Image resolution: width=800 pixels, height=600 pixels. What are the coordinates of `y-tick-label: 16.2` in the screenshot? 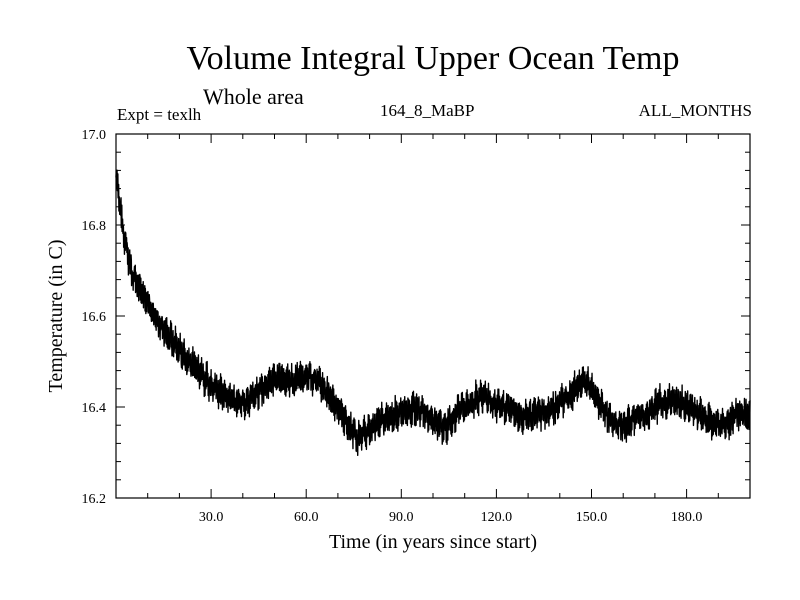 It's located at (94, 499).